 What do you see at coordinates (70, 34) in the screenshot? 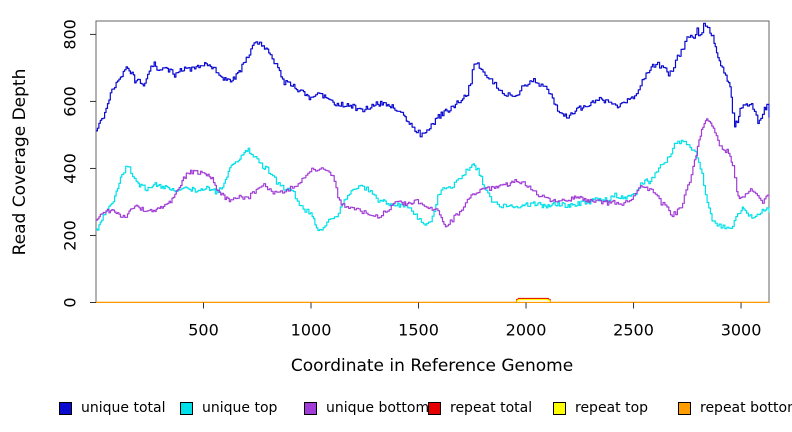
I see `y-tick-label: 800` at bounding box center [70, 34].